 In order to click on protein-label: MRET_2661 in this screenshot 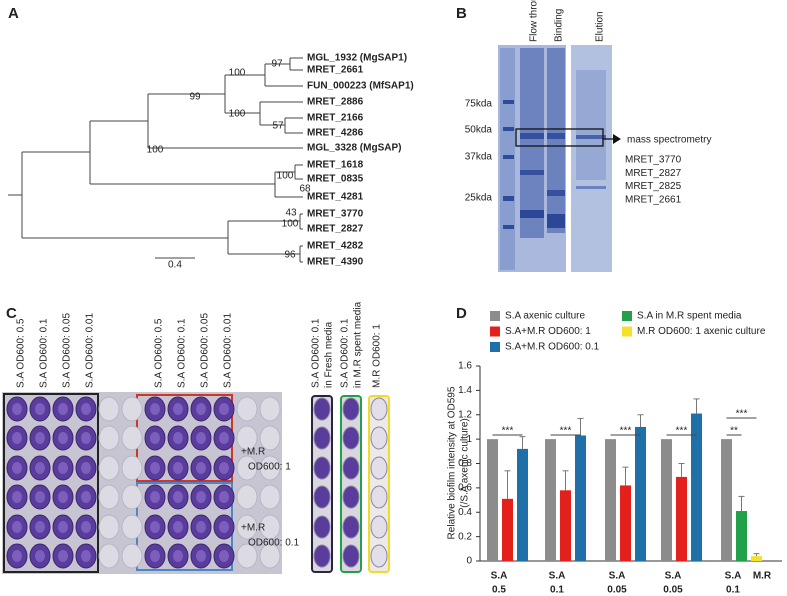, I will do `click(653, 200)`.